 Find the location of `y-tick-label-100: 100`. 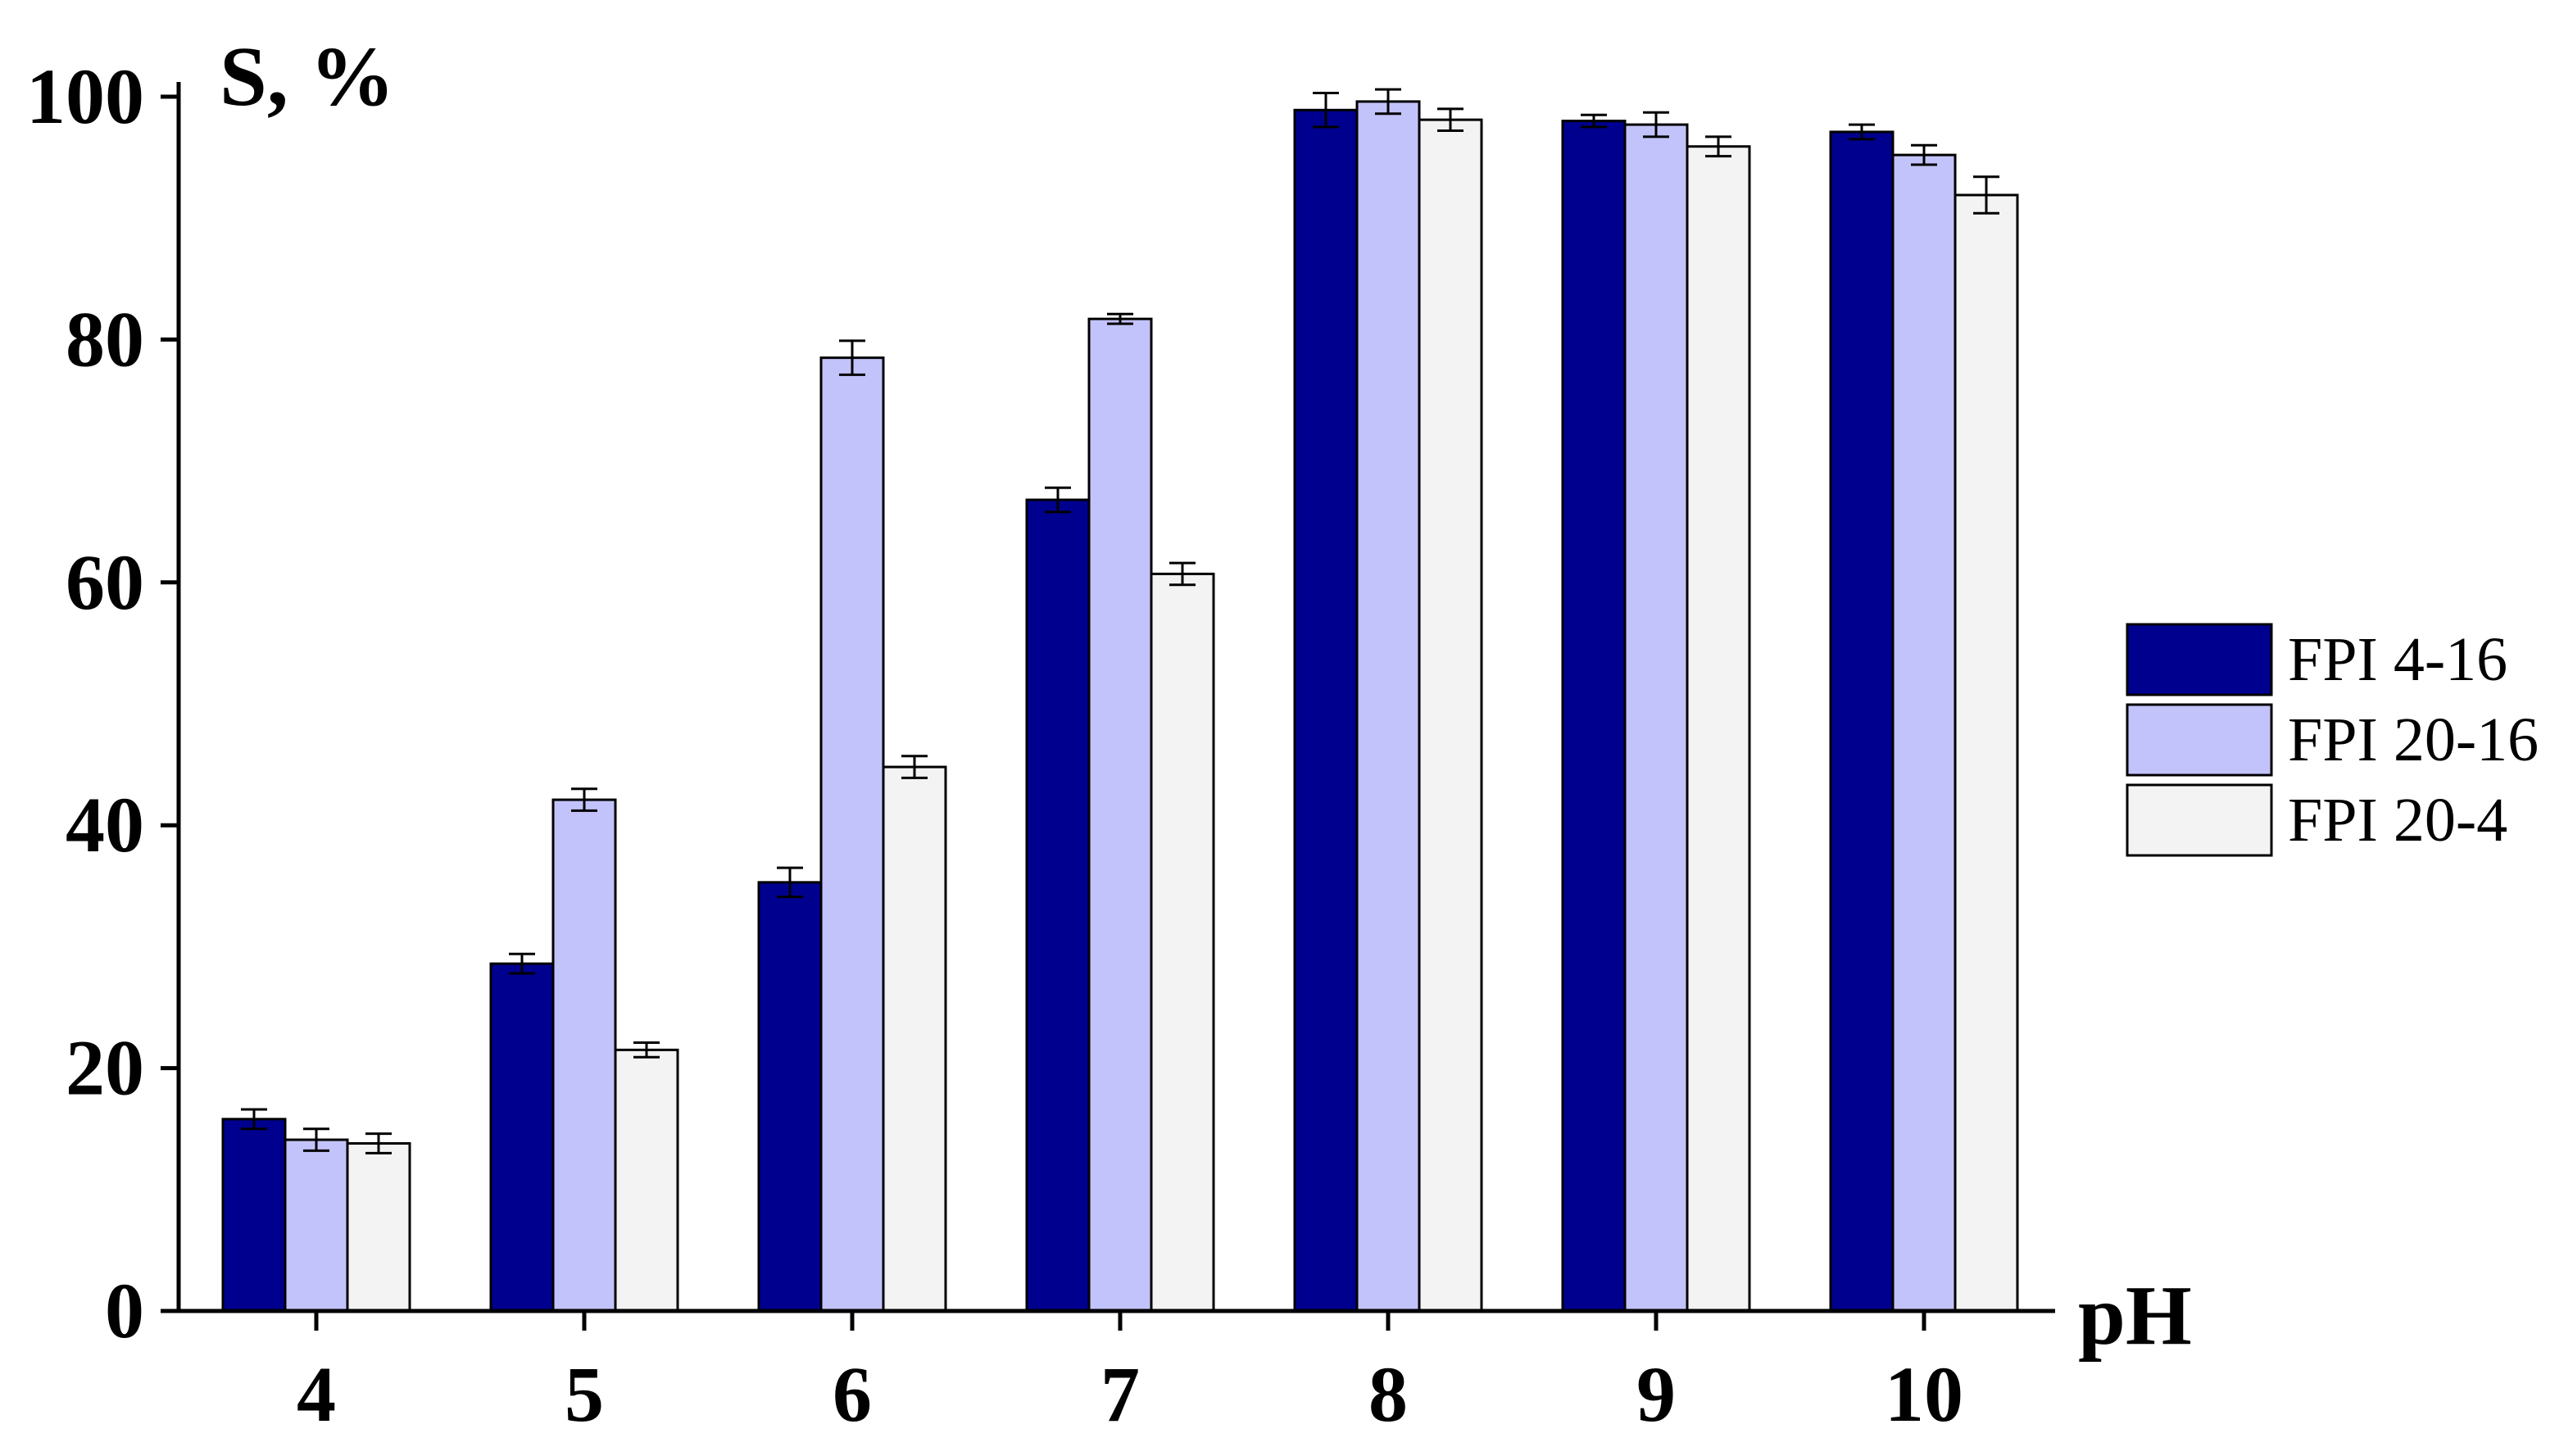

y-tick-label-100: 100 is located at coordinates (85, 96).